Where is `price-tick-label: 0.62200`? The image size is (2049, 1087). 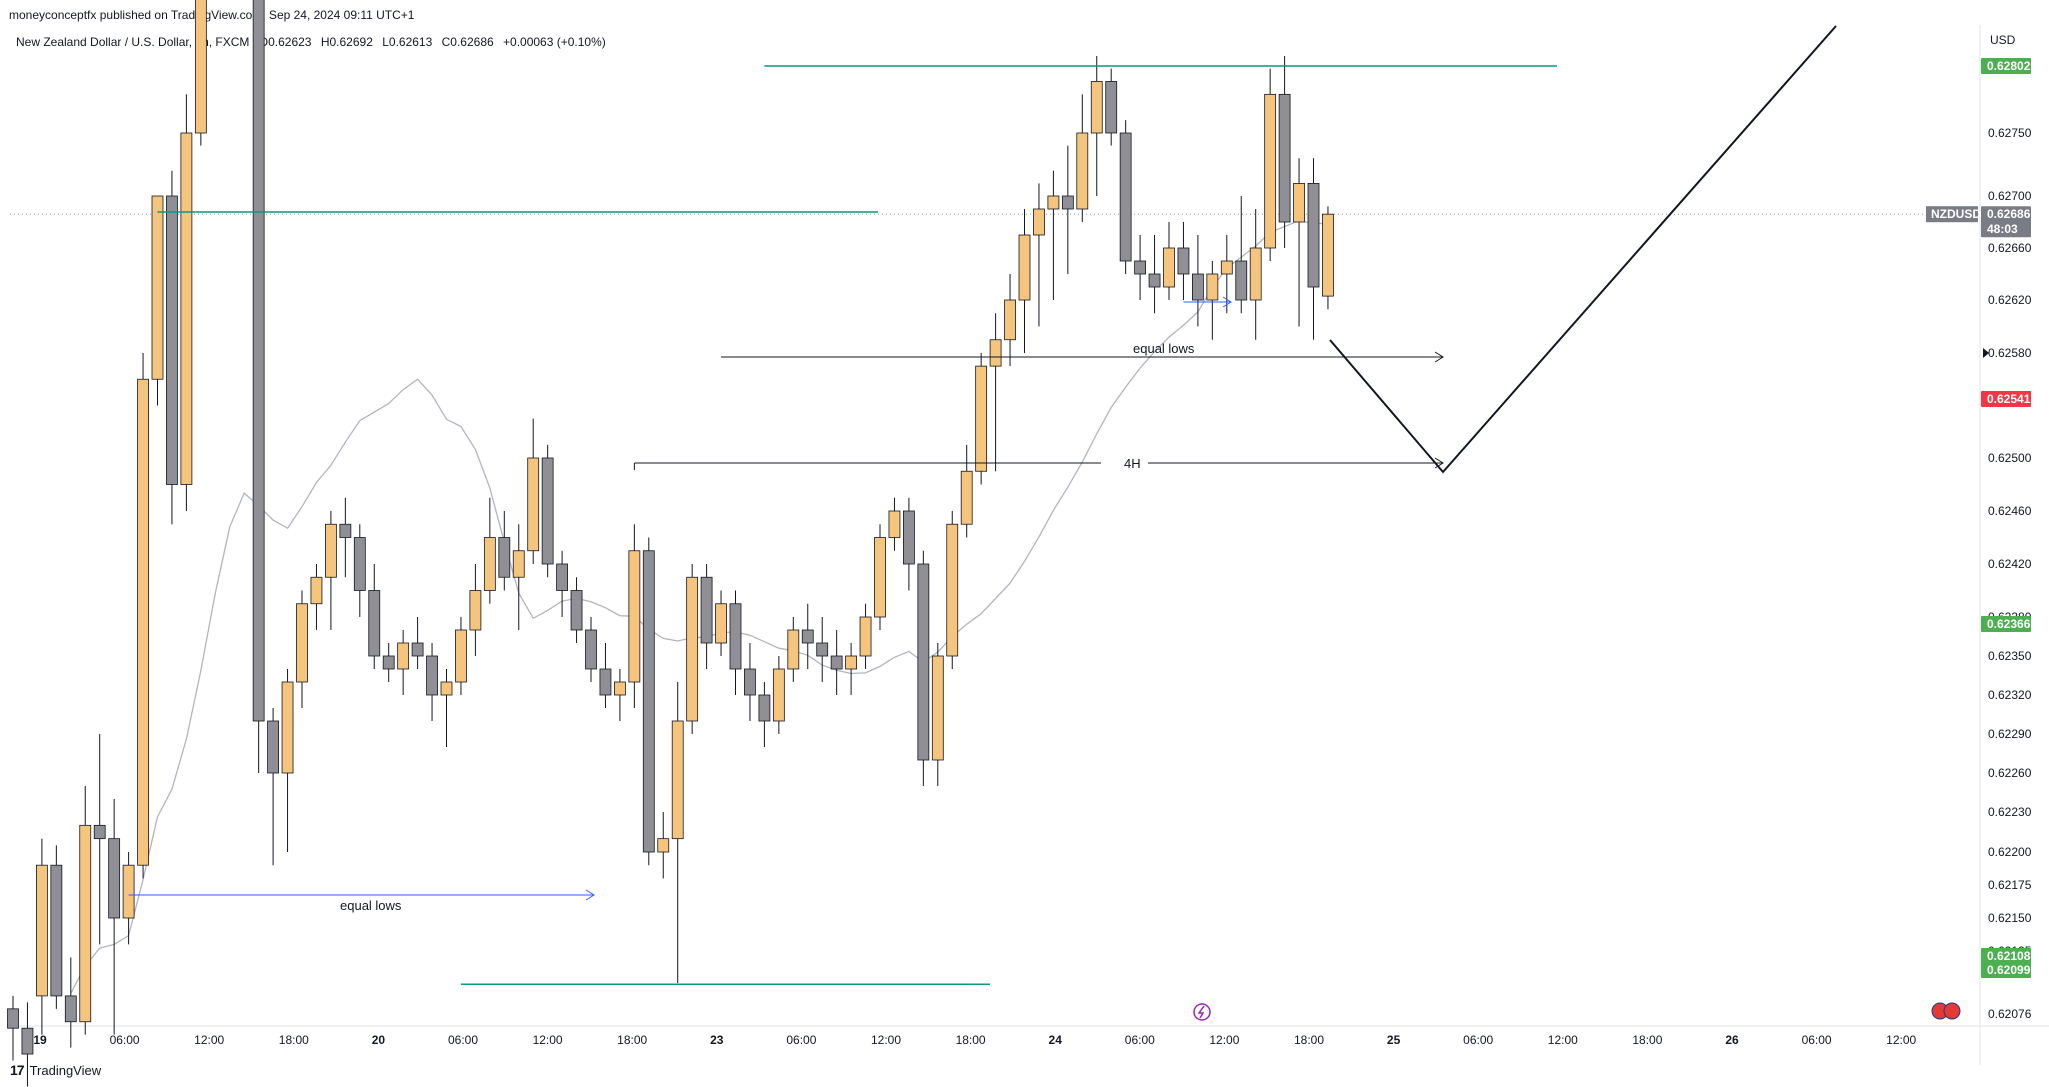 price-tick-label: 0.62200 is located at coordinates (2010, 852).